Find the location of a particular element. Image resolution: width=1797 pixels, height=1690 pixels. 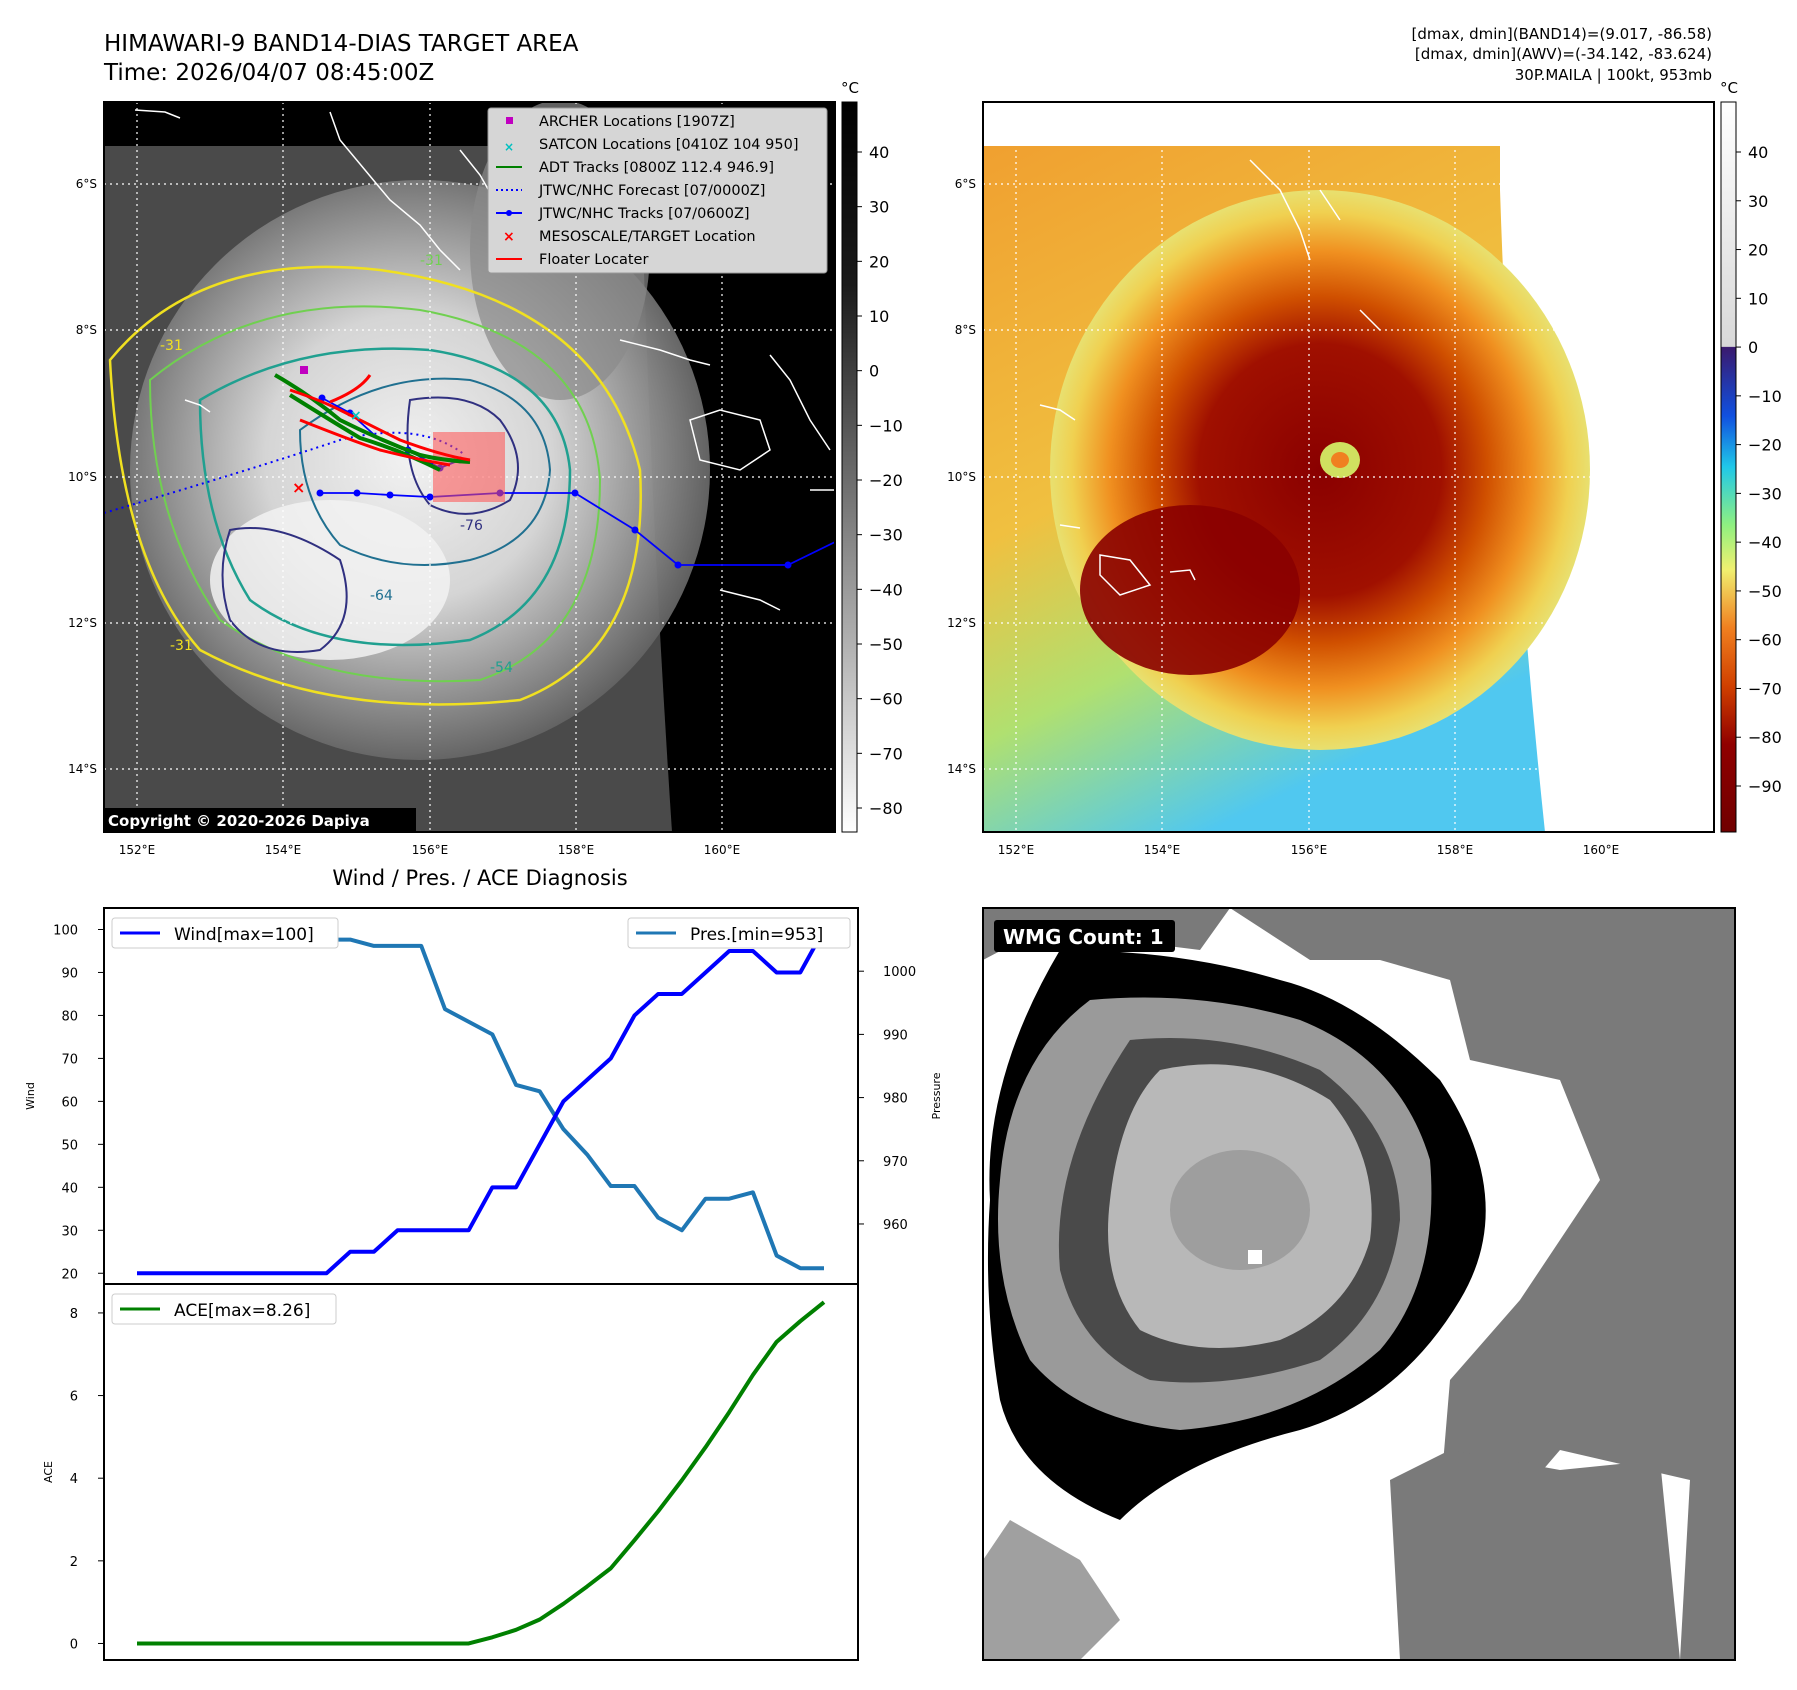

colorbar-color-tick: −40 is located at coordinates (1765, 542).